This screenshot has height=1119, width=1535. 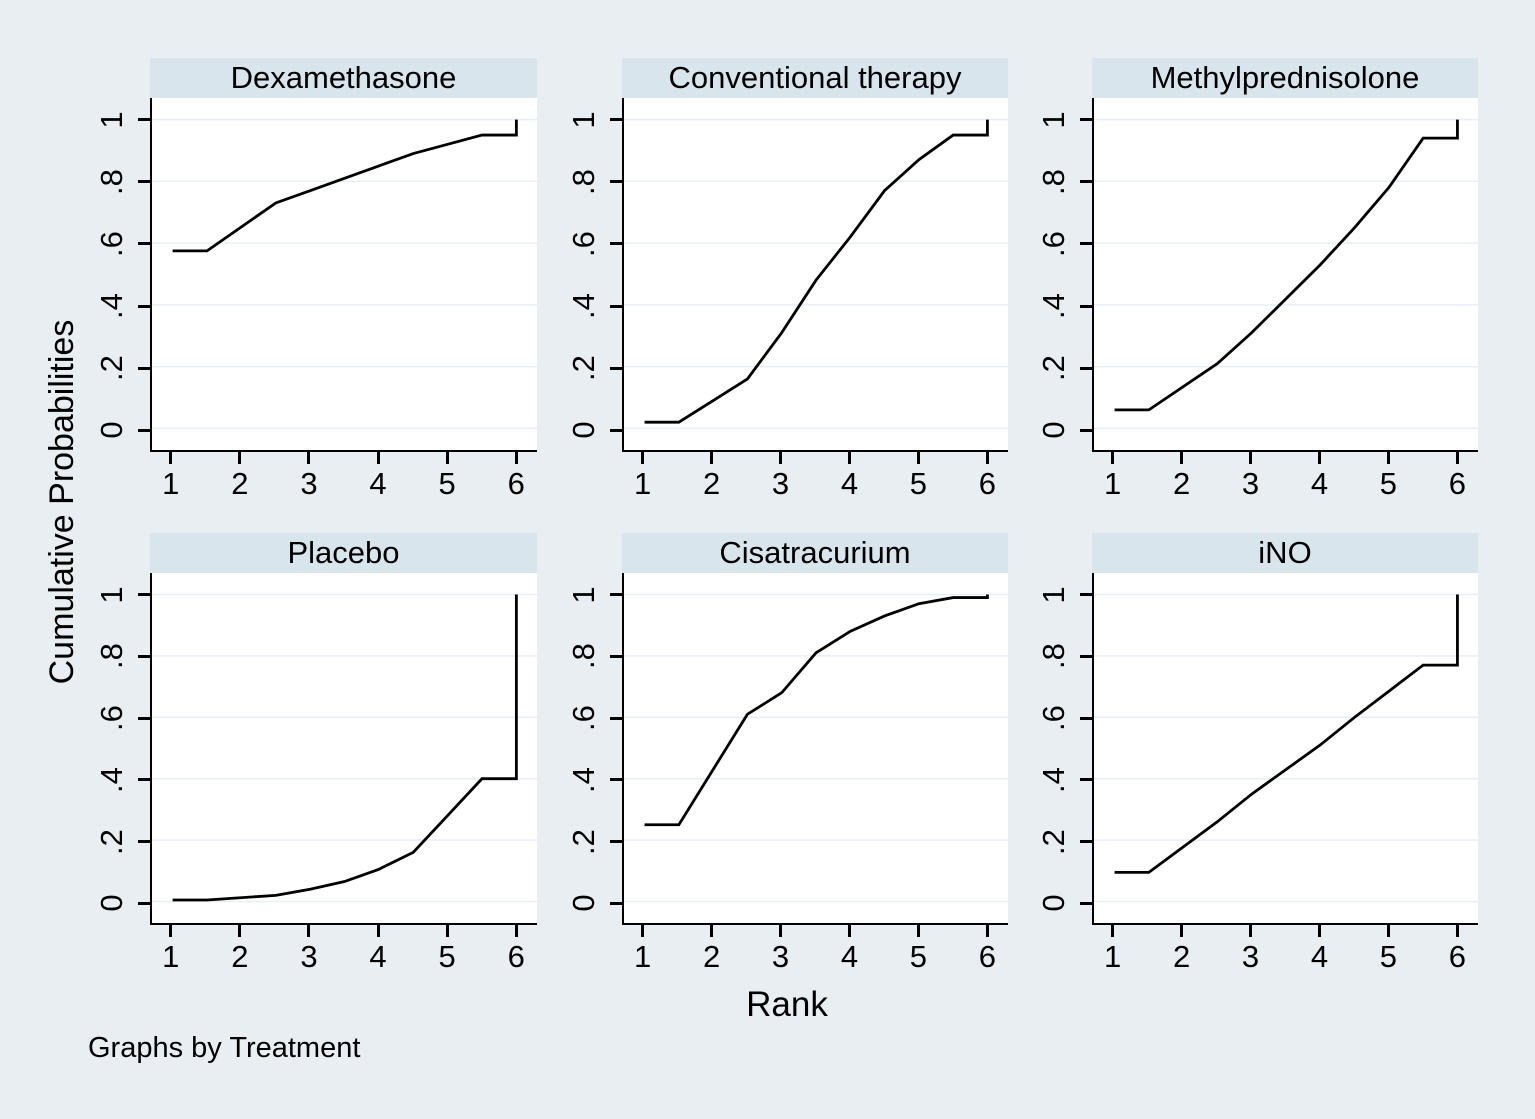 I want to click on panel-methylprednisolone: Methylprednisolone 1 2 3 4 5 6 0 .2 .4 .6 .8 1, so click(x=1257, y=279).